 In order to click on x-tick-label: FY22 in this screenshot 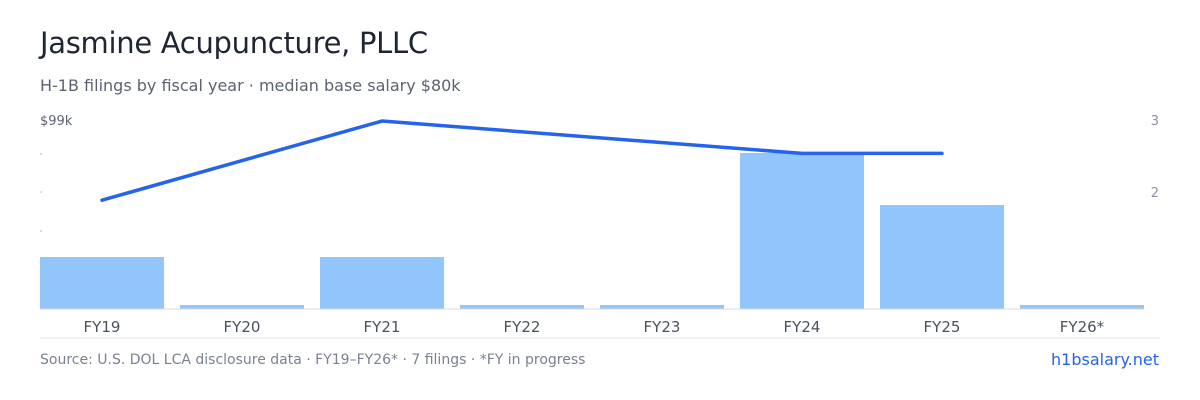, I will do `click(522, 327)`.